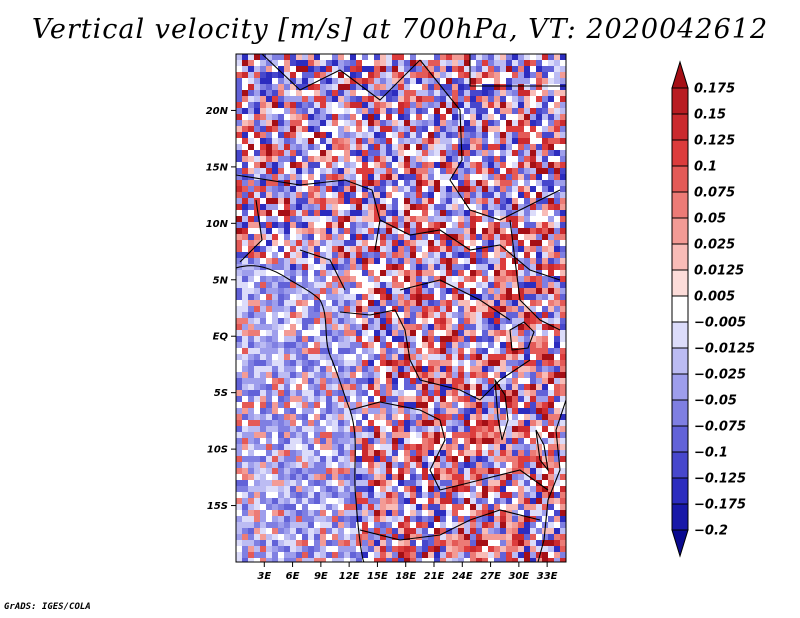  I want to click on lon-tick-label: 18E, so click(405, 576).